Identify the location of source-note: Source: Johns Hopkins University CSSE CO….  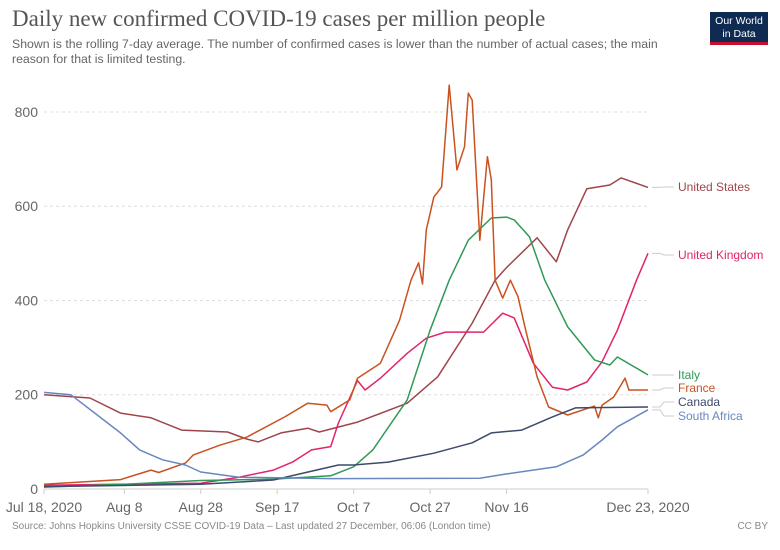
(251, 526).